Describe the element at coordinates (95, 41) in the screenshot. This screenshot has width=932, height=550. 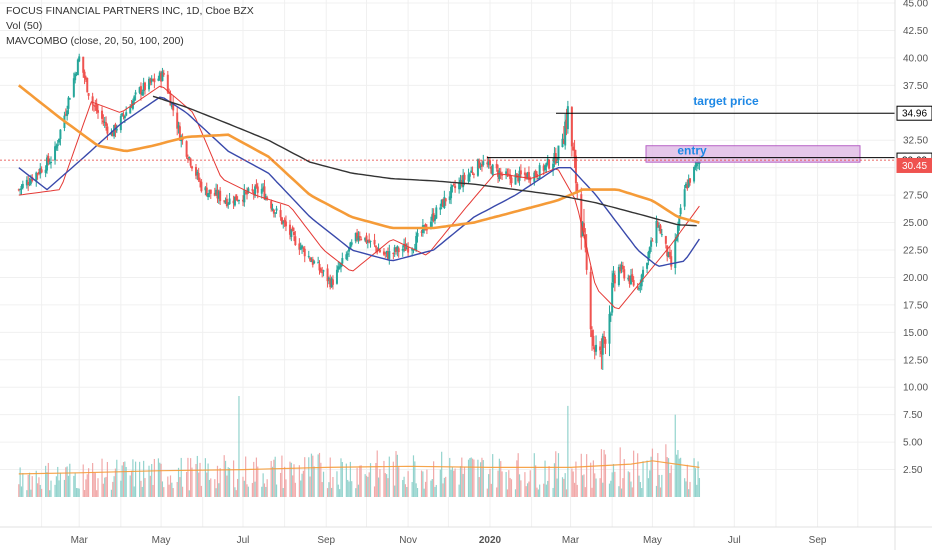
I see `legend-mavcombo: MAVCOMBO (close, 20, 50, 100, 200)` at that location.